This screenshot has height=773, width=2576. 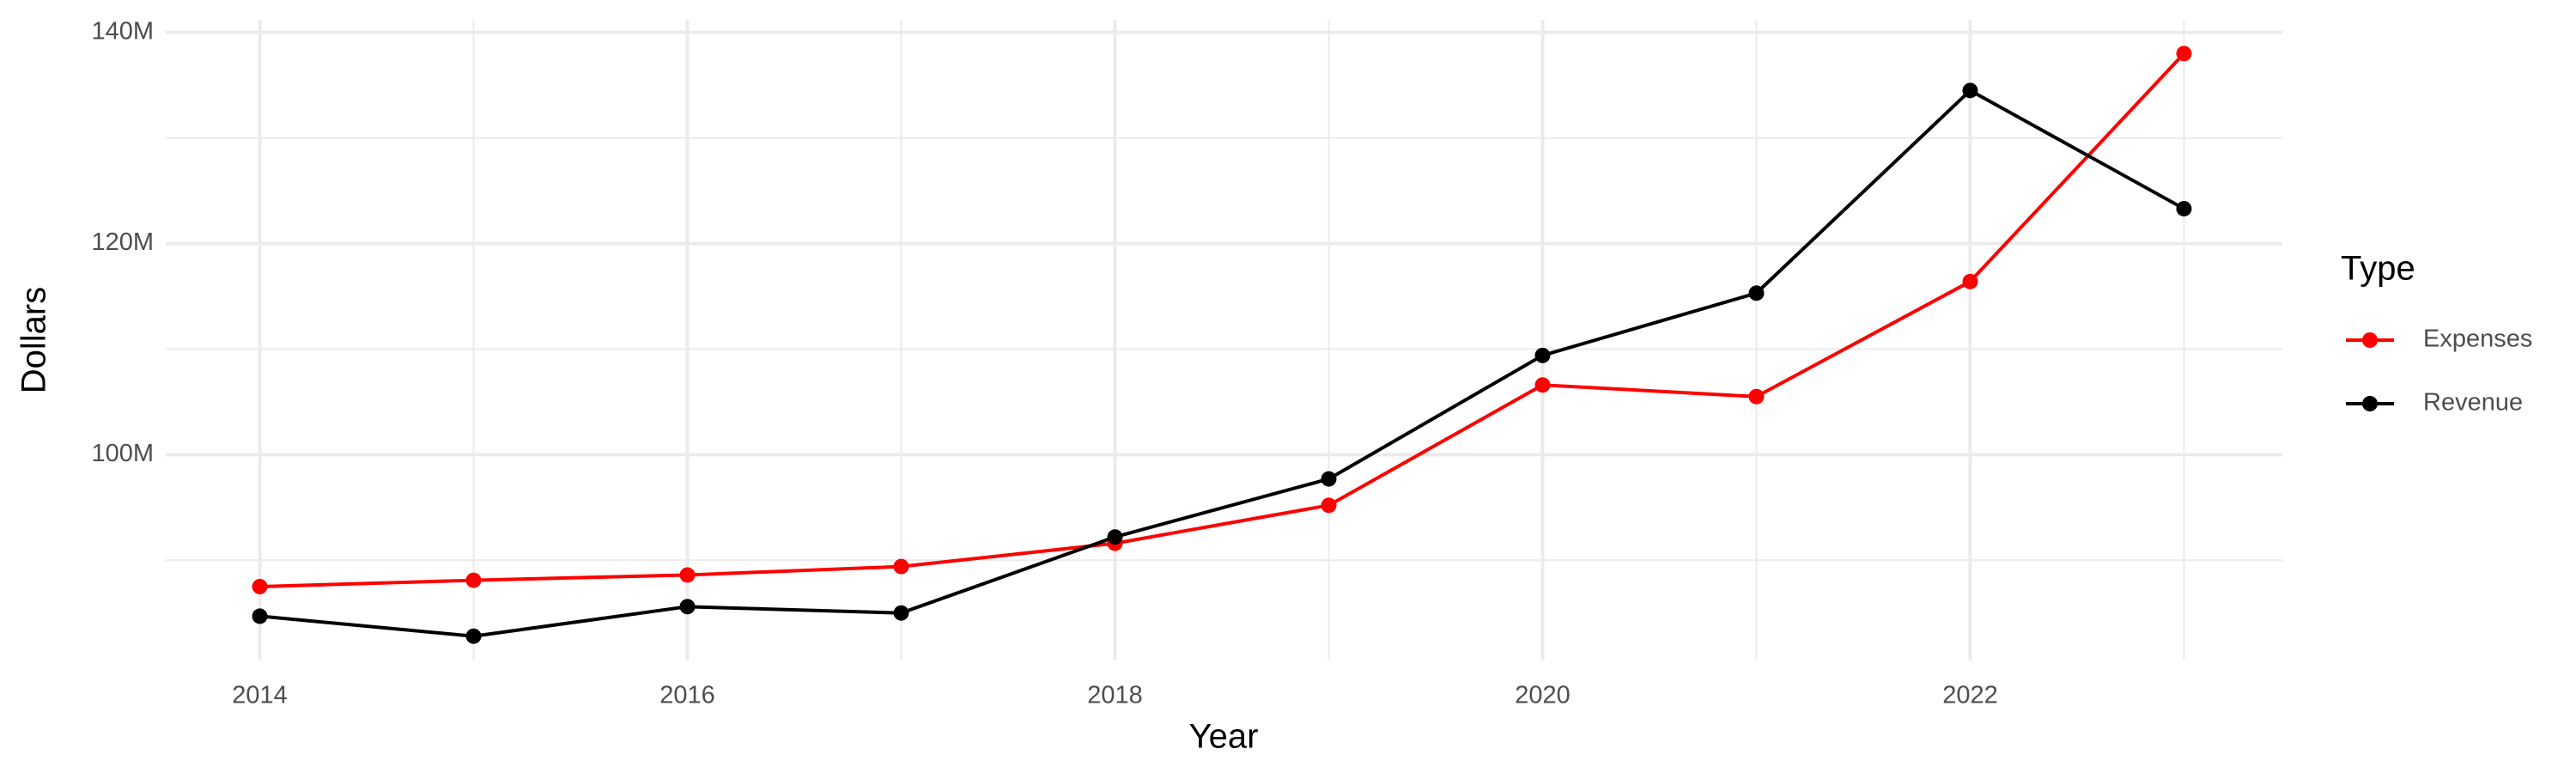 What do you see at coordinates (123, 31) in the screenshot?
I see `y-tick-label: 140M` at bounding box center [123, 31].